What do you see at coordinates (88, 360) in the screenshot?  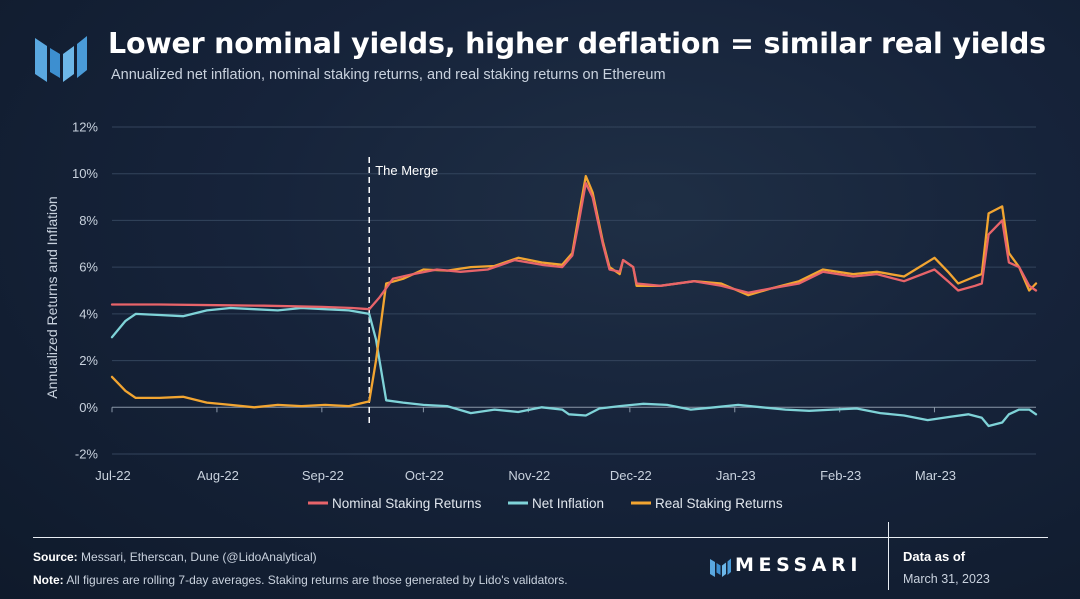 I see `y-tick-label: 2%` at bounding box center [88, 360].